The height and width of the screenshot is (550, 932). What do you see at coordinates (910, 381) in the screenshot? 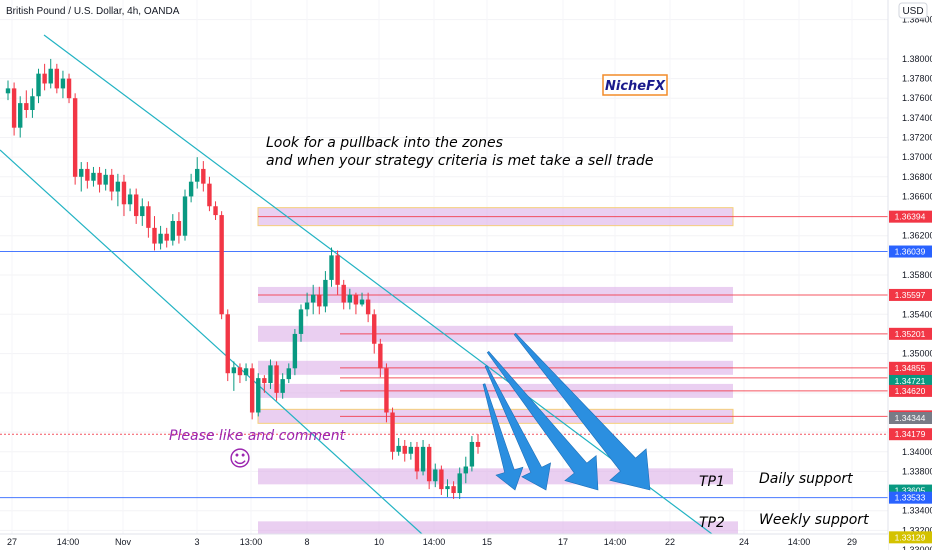
I see `price-label-6: 1.34721` at bounding box center [910, 381].